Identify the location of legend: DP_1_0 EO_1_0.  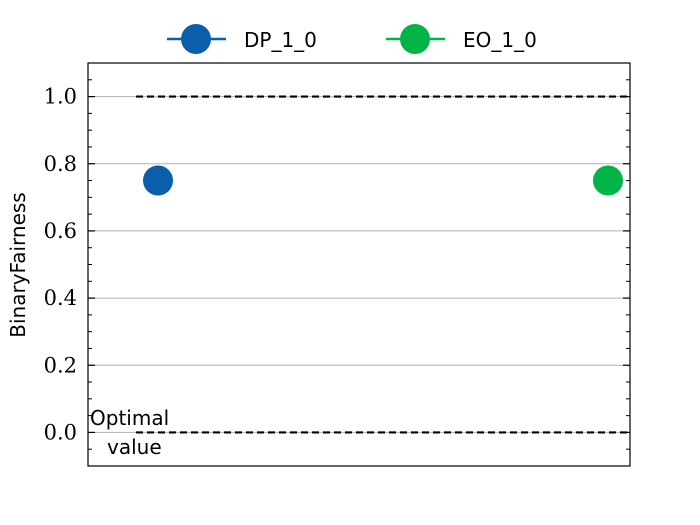
(352, 39).